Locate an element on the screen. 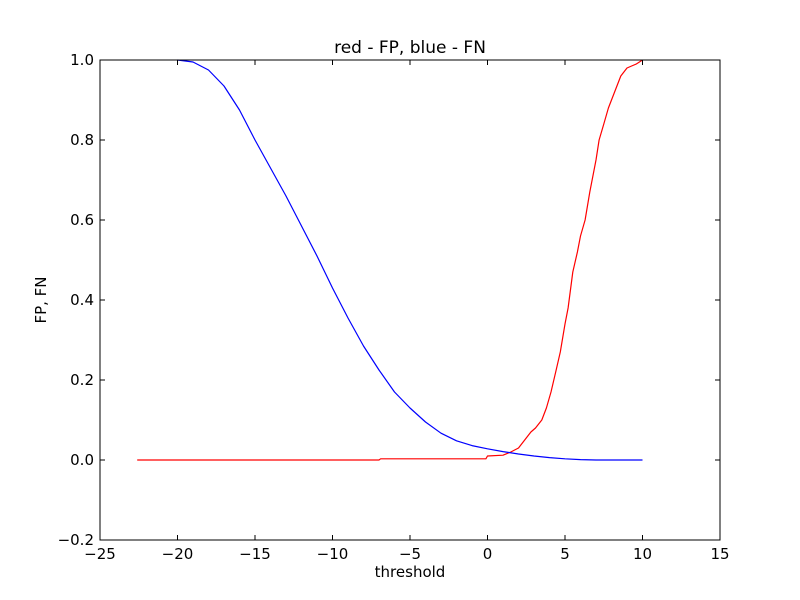  y-tick-label: 0.4 is located at coordinates (82, 300).